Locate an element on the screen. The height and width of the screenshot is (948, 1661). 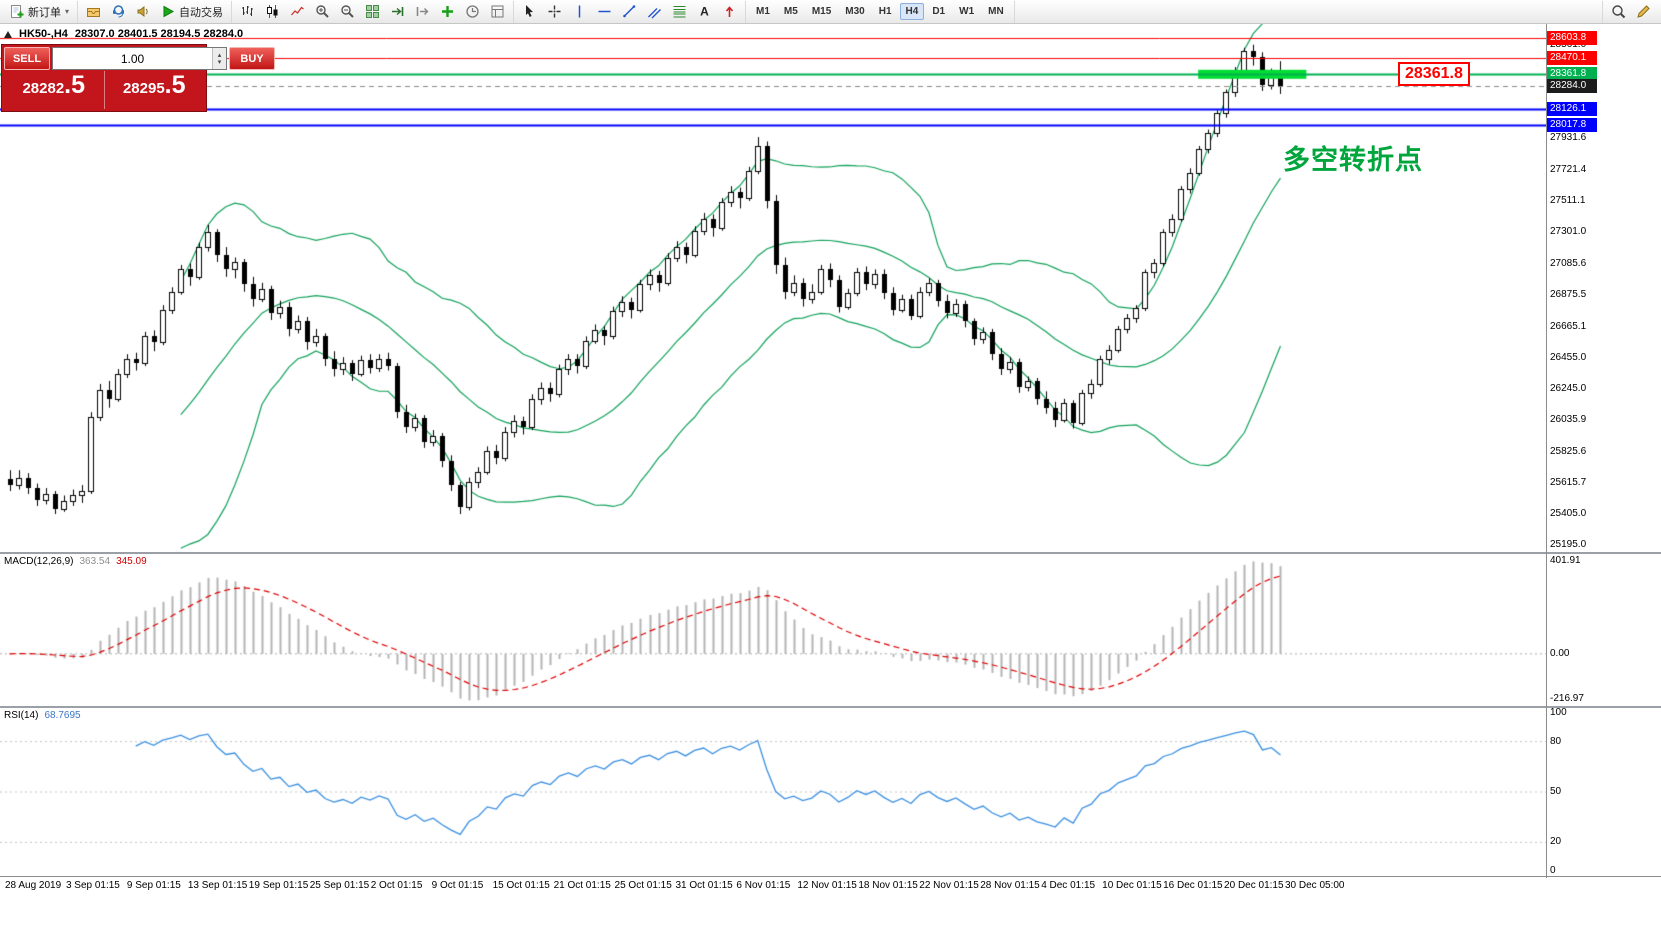
price-level-tag: 28017.8 is located at coordinates (1572, 125).